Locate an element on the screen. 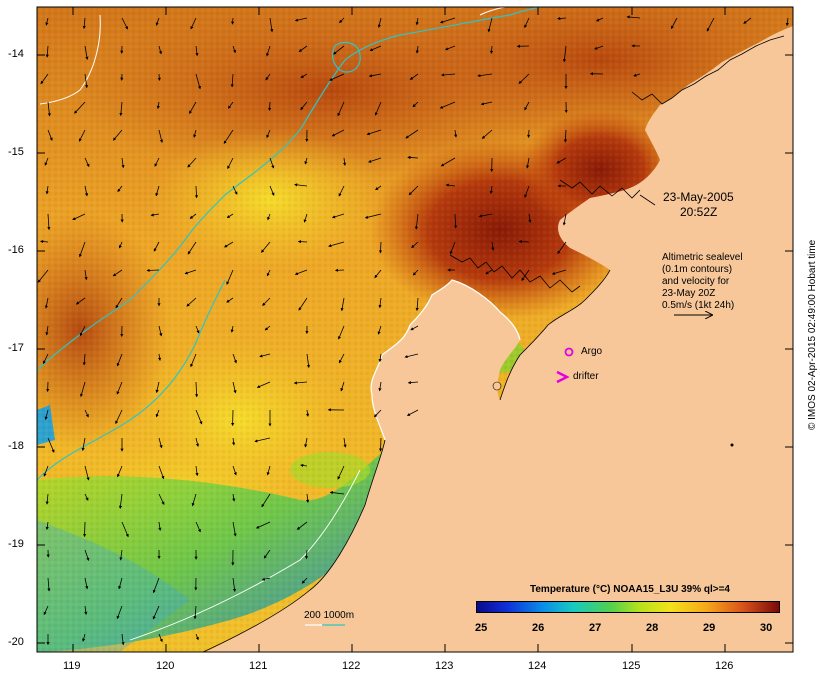 The width and height of the screenshot is (820, 680). lon-label-125: 125 is located at coordinates (631, 666).